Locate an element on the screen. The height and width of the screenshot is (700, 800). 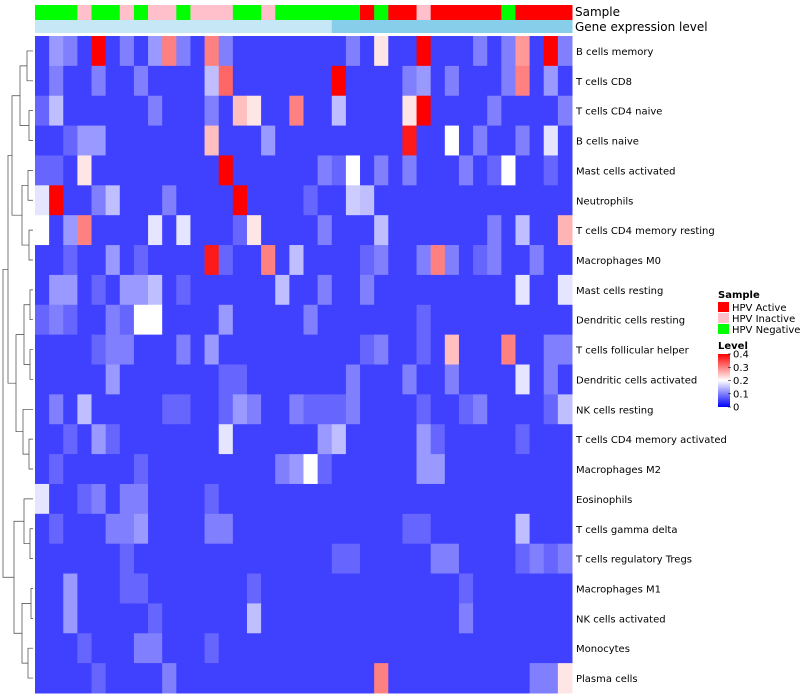
row-label: Dendritic cells resting is located at coordinates (630, 321).